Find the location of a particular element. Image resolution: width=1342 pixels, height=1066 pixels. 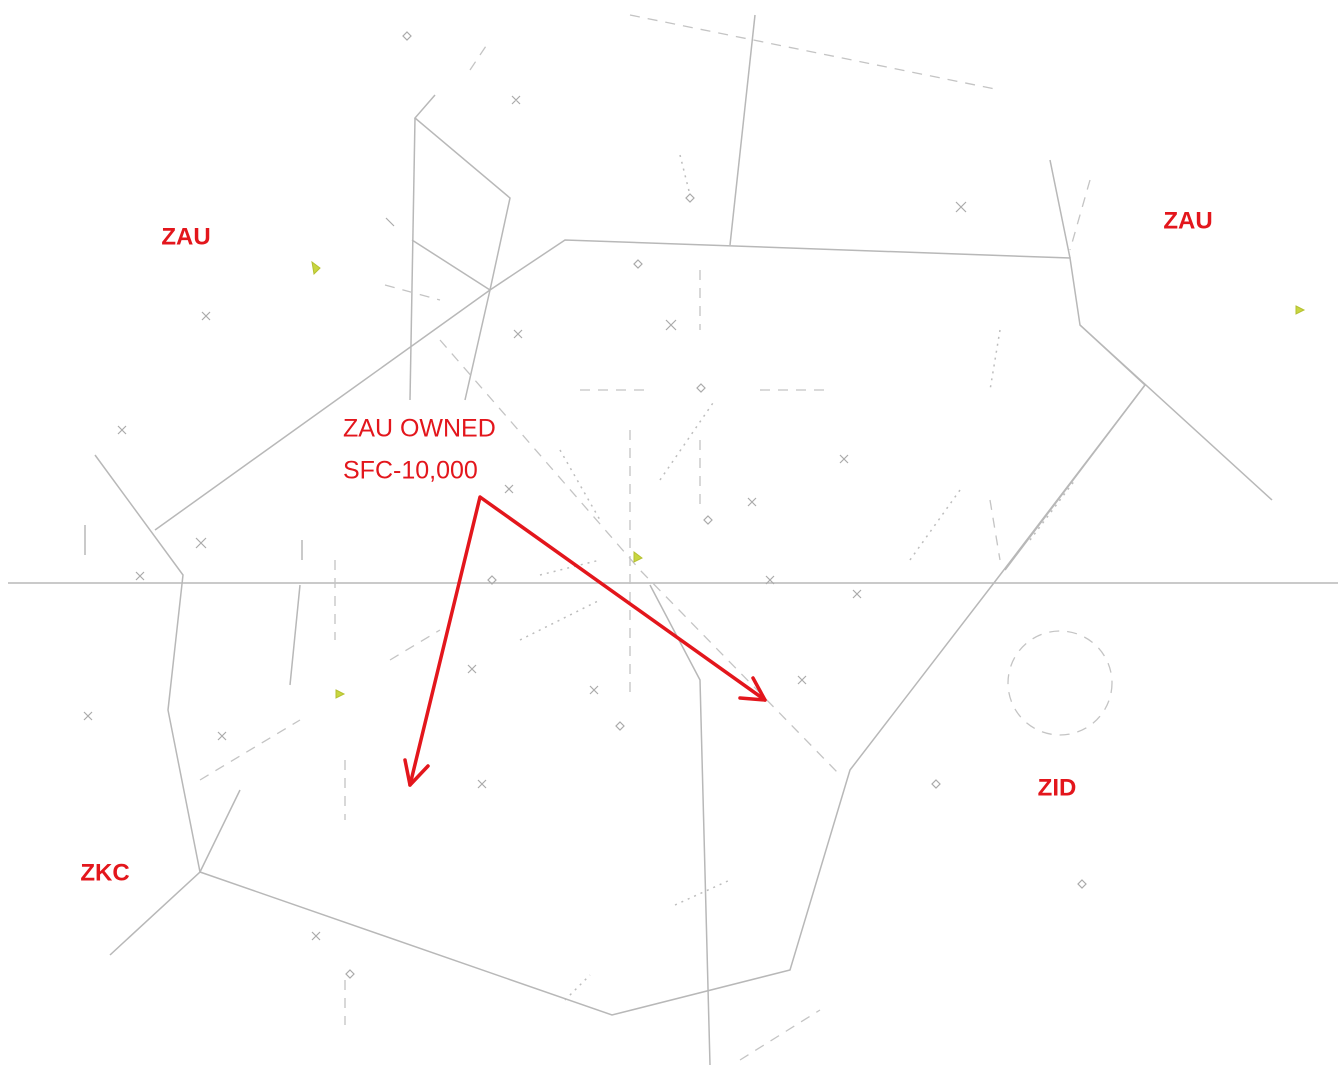

annotation-arrows is located at coordinates (587, 641).